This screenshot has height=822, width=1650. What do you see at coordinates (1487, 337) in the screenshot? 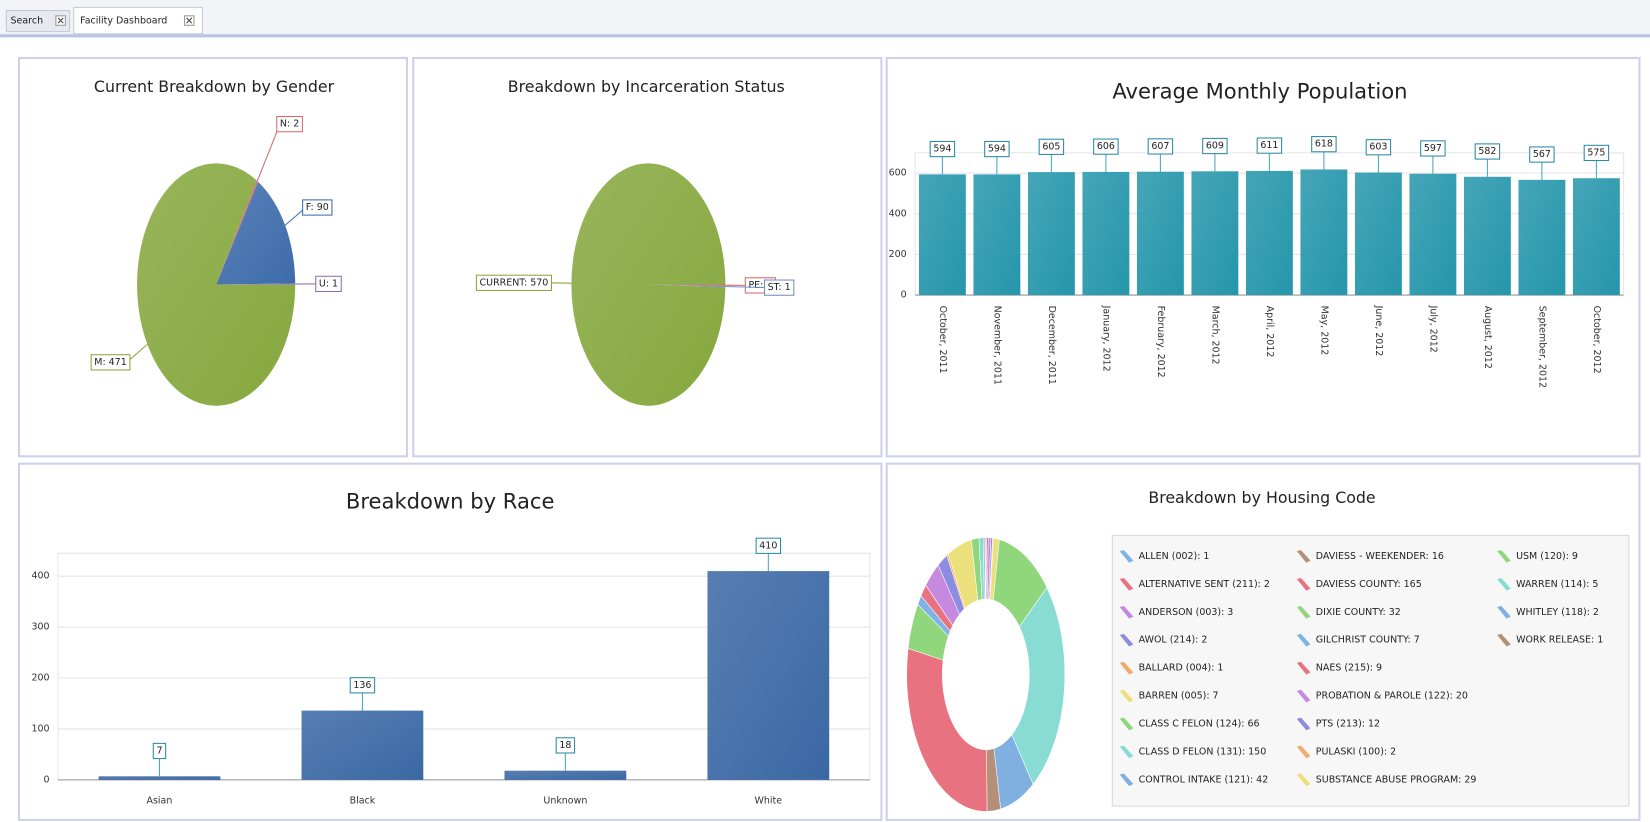
I see `x-tick-label: August, 2012` at bounding box center [1487, 337].